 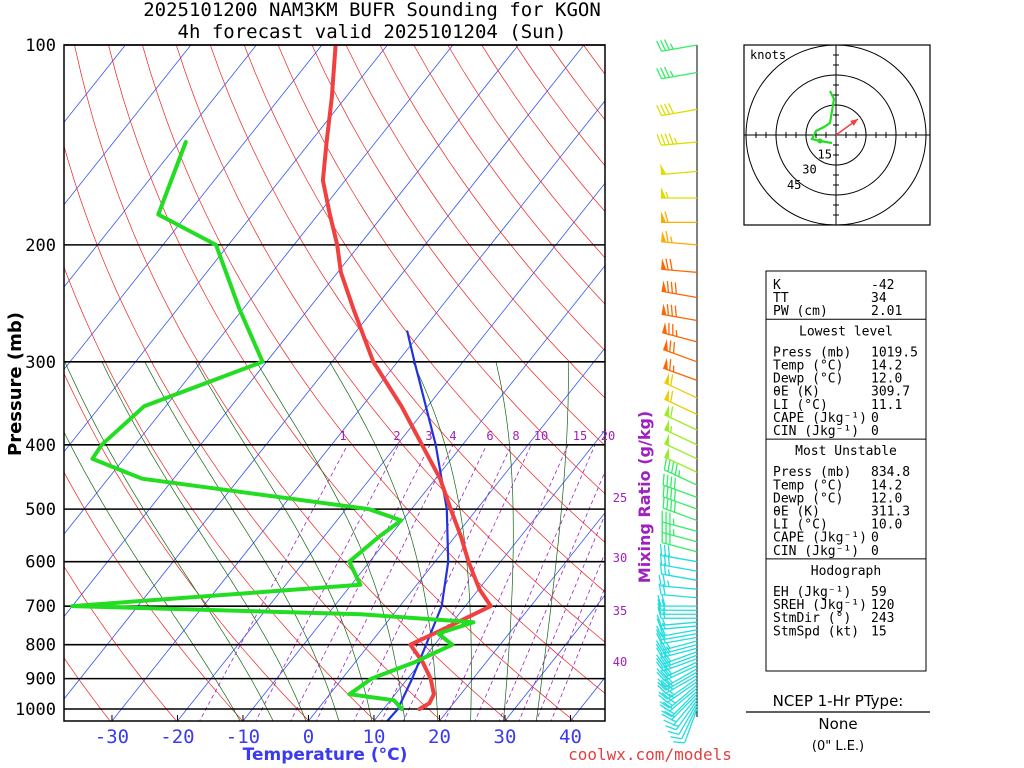 I want to click on index-label: CIN (Jkg⁻¹), so click(x=816, y=551).